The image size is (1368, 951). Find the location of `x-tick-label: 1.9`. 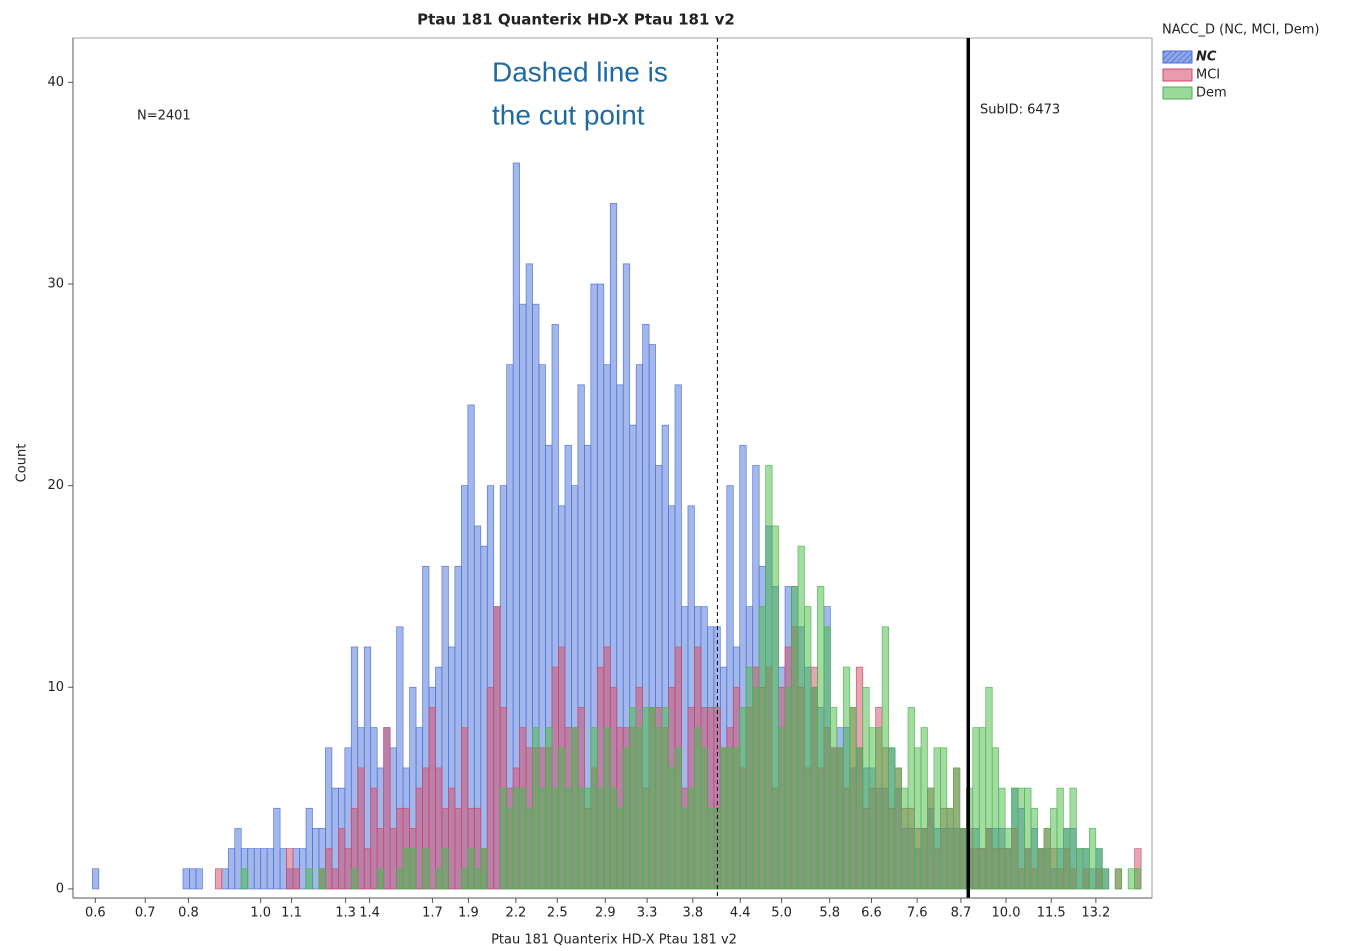

x-tick-label: 1.9 is located at coordinates (468, 913).